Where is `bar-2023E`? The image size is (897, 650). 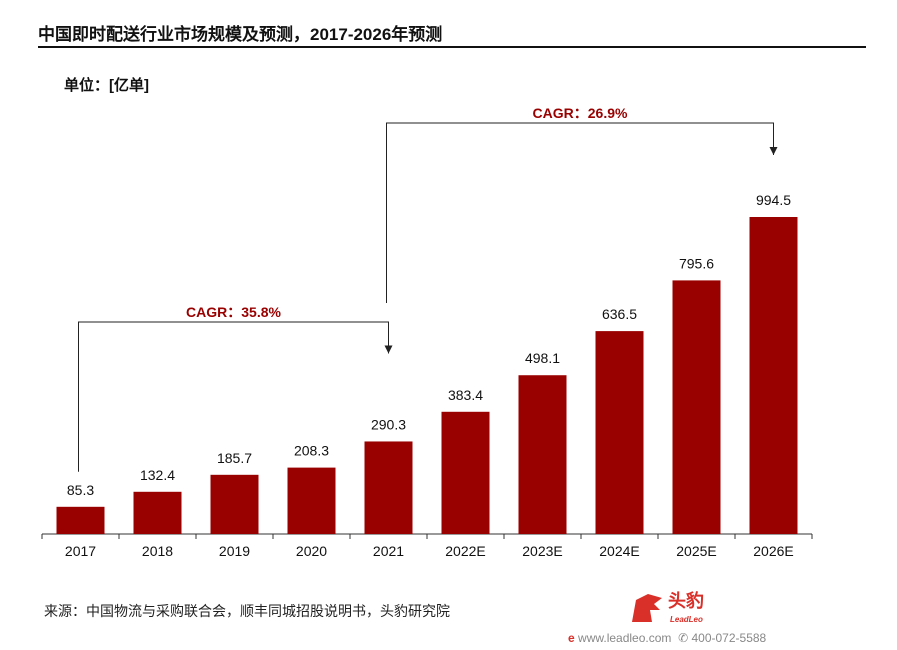 bar-2023E is located at coordinates (542, 454).